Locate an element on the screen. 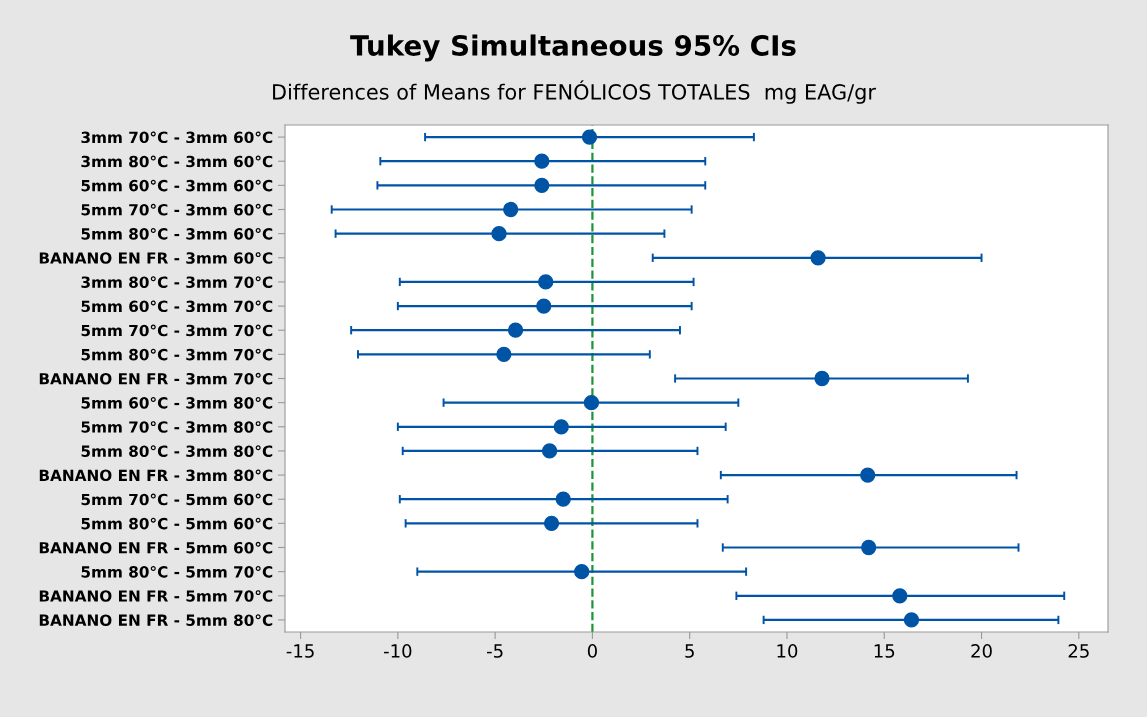  chart-subtitle: Differences of Means for FENÓLICOS TOTALES mg EAG/gr is located at coordinates (574, 92).